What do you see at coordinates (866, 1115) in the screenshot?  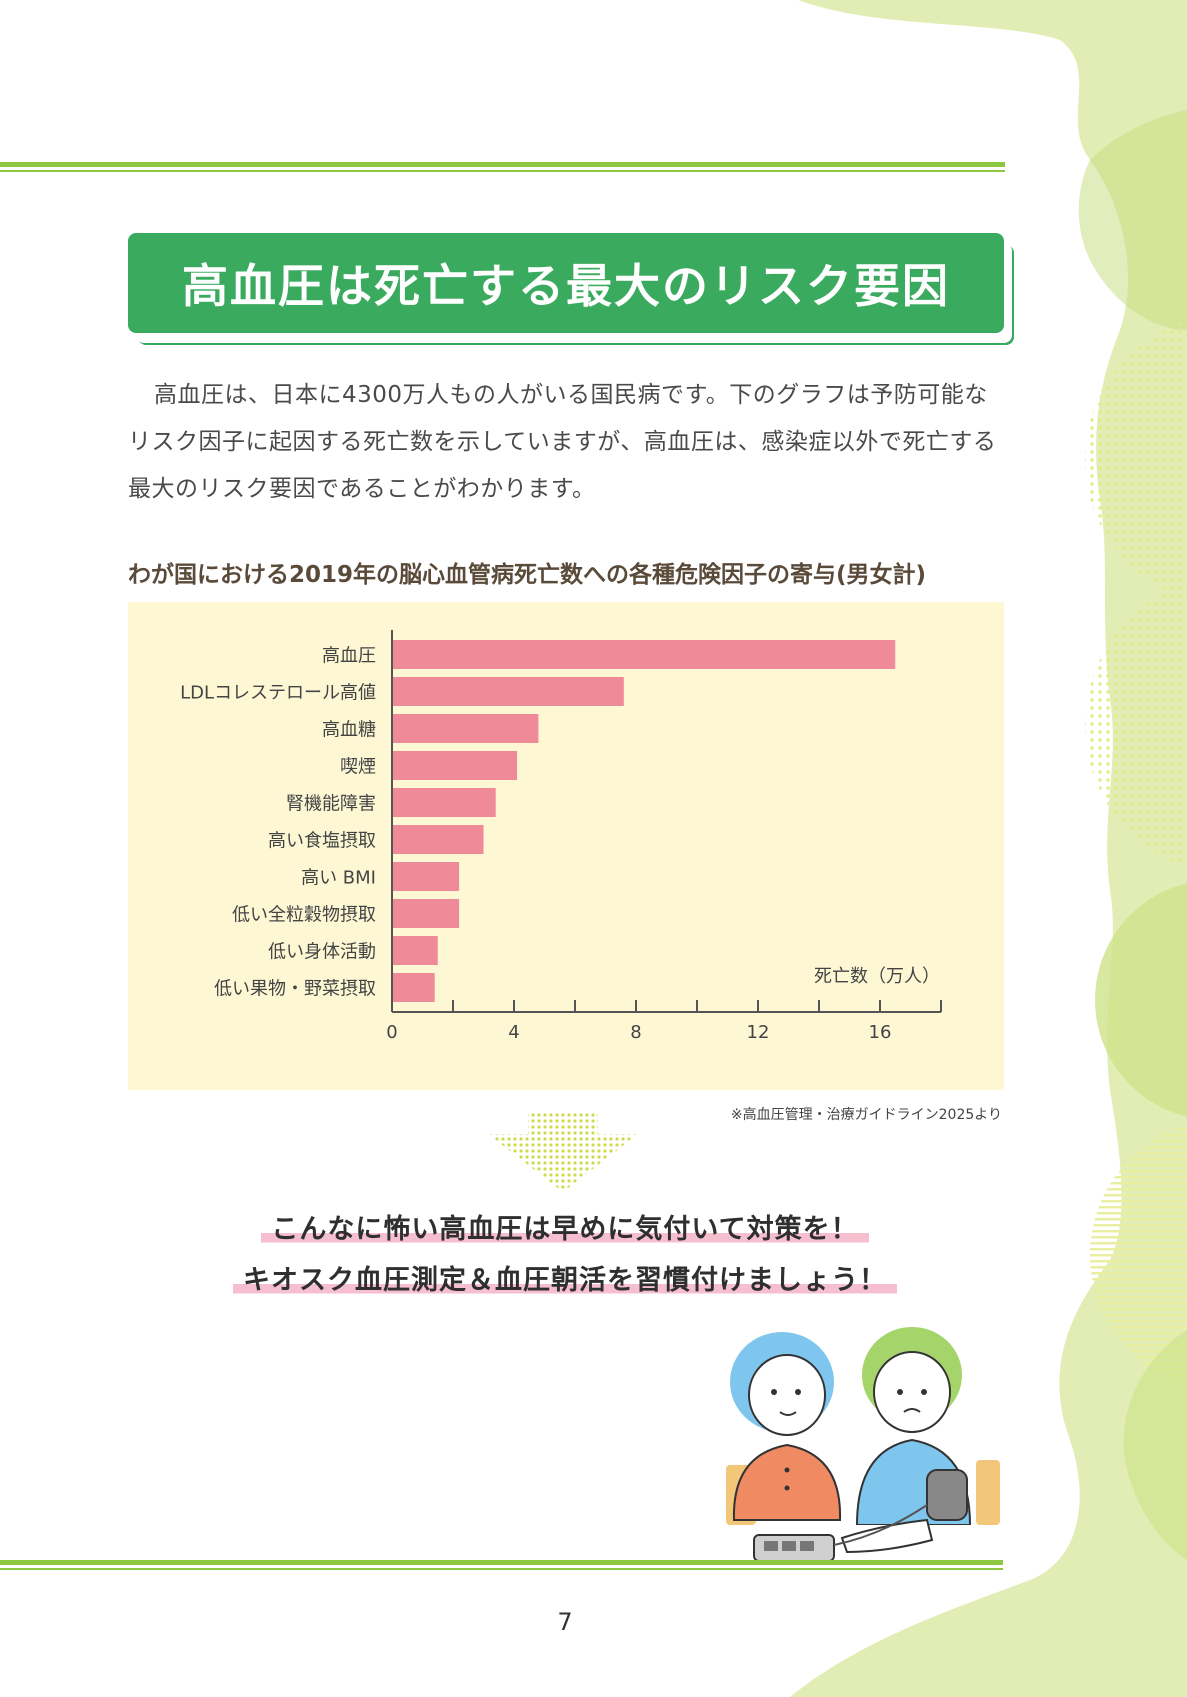 I see `source-note: ※高血圧管理・治療ガイドライン2025より` at bounding box center [866, 1115].